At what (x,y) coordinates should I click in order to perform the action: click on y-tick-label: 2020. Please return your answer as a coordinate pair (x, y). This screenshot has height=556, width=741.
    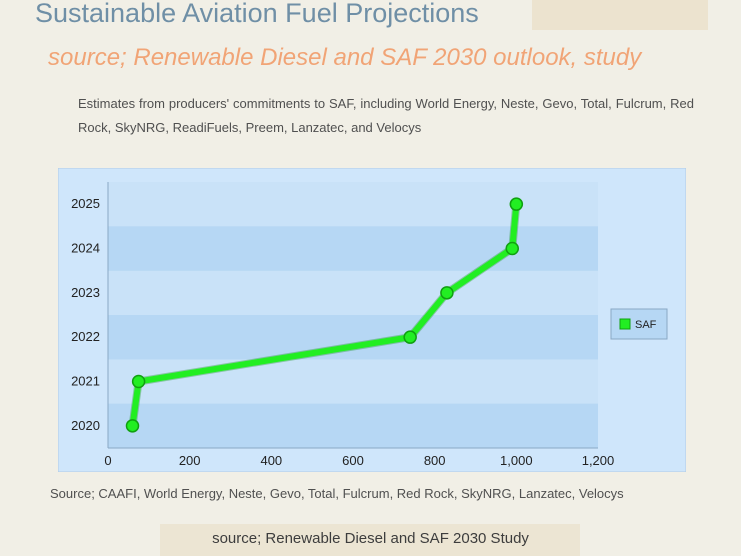
    Looking at the image, I should click on (85, 425).